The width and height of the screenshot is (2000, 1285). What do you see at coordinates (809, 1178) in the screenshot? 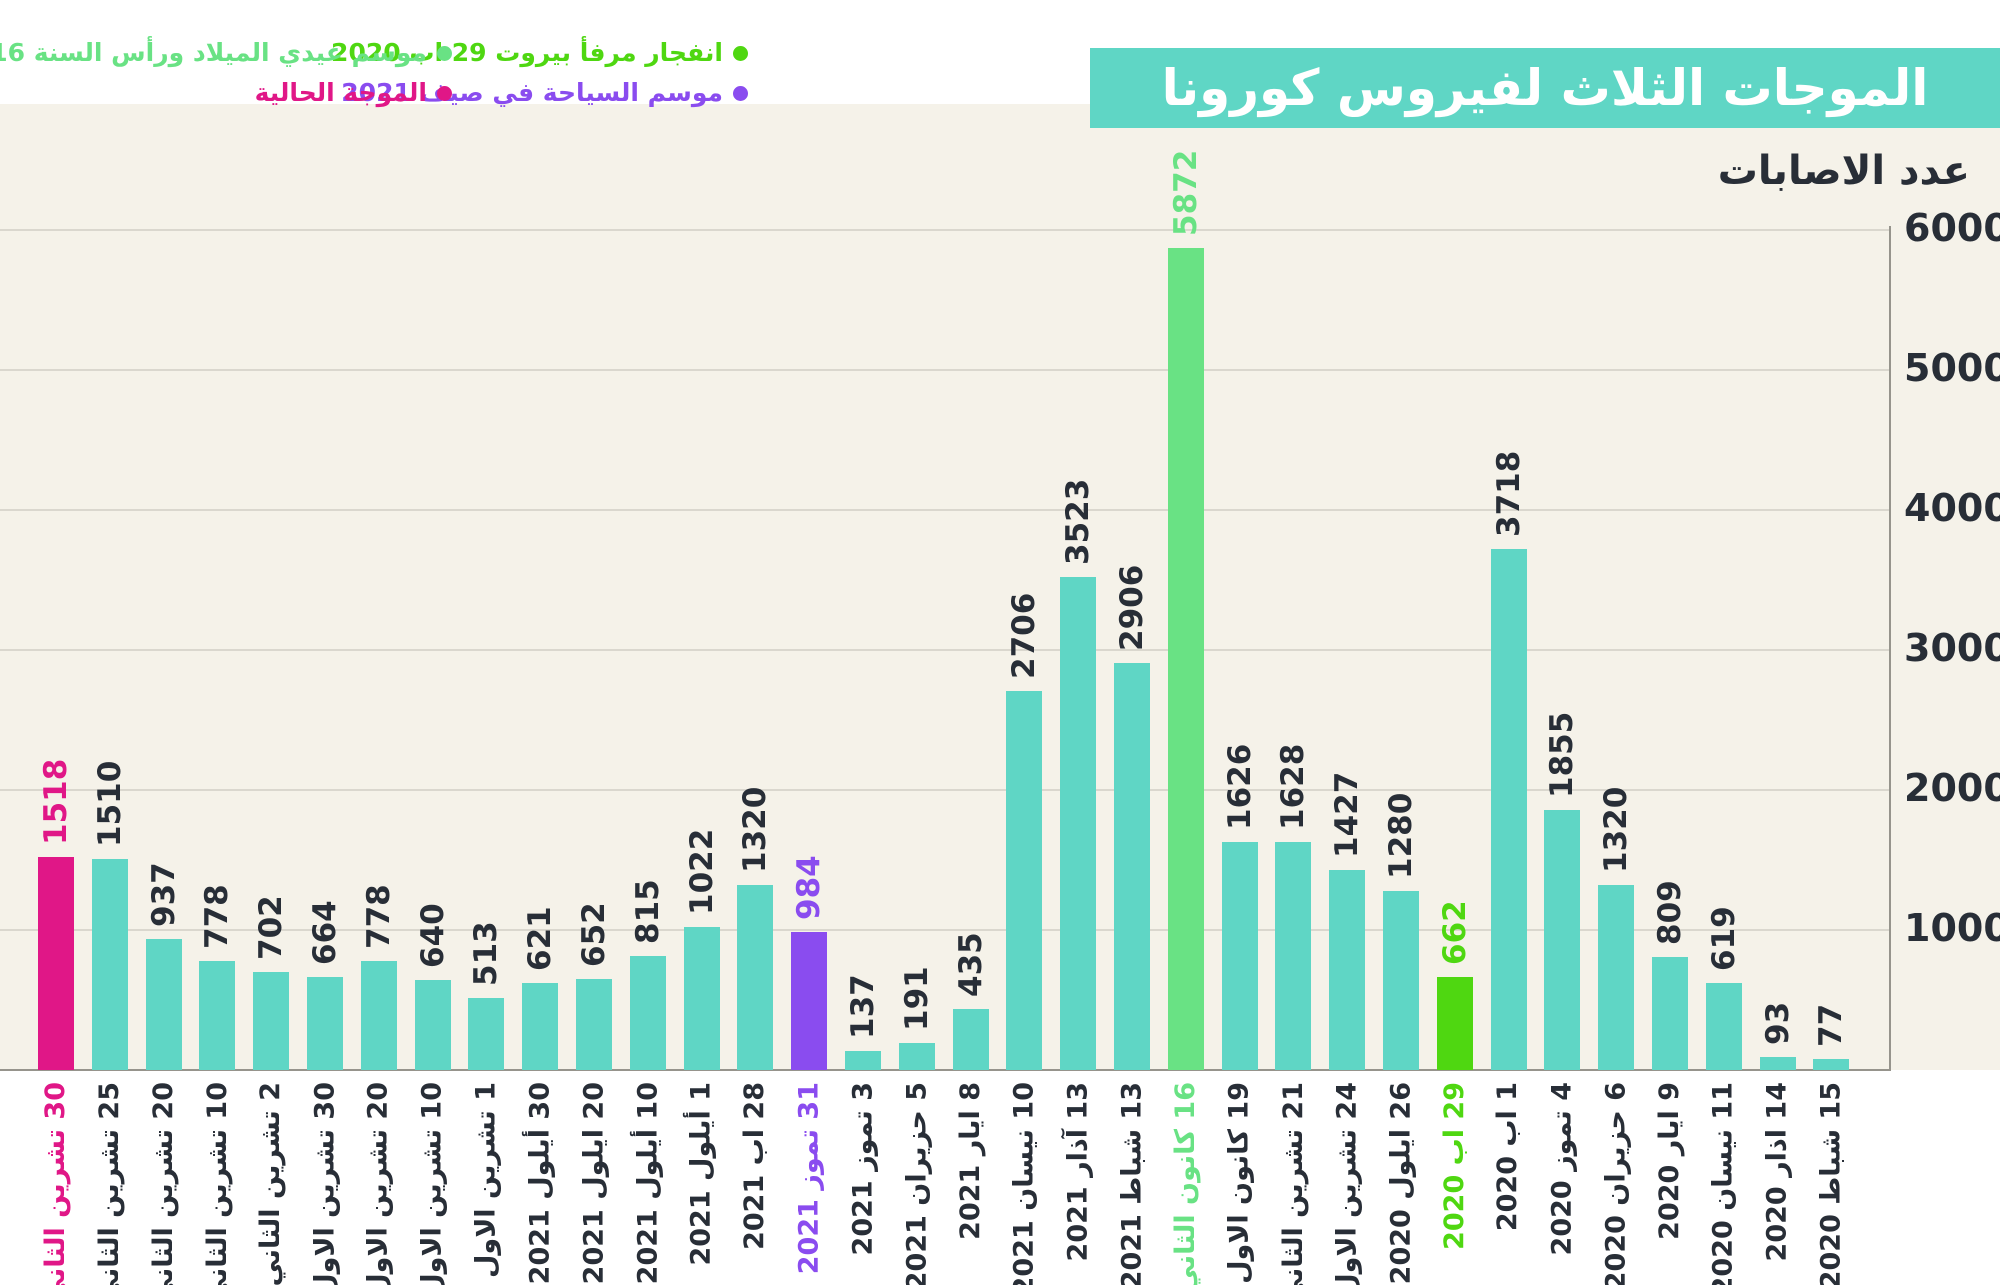
I see `bar-date-label-14: 31 تموز 2021` at bounding box center [809, 1178].